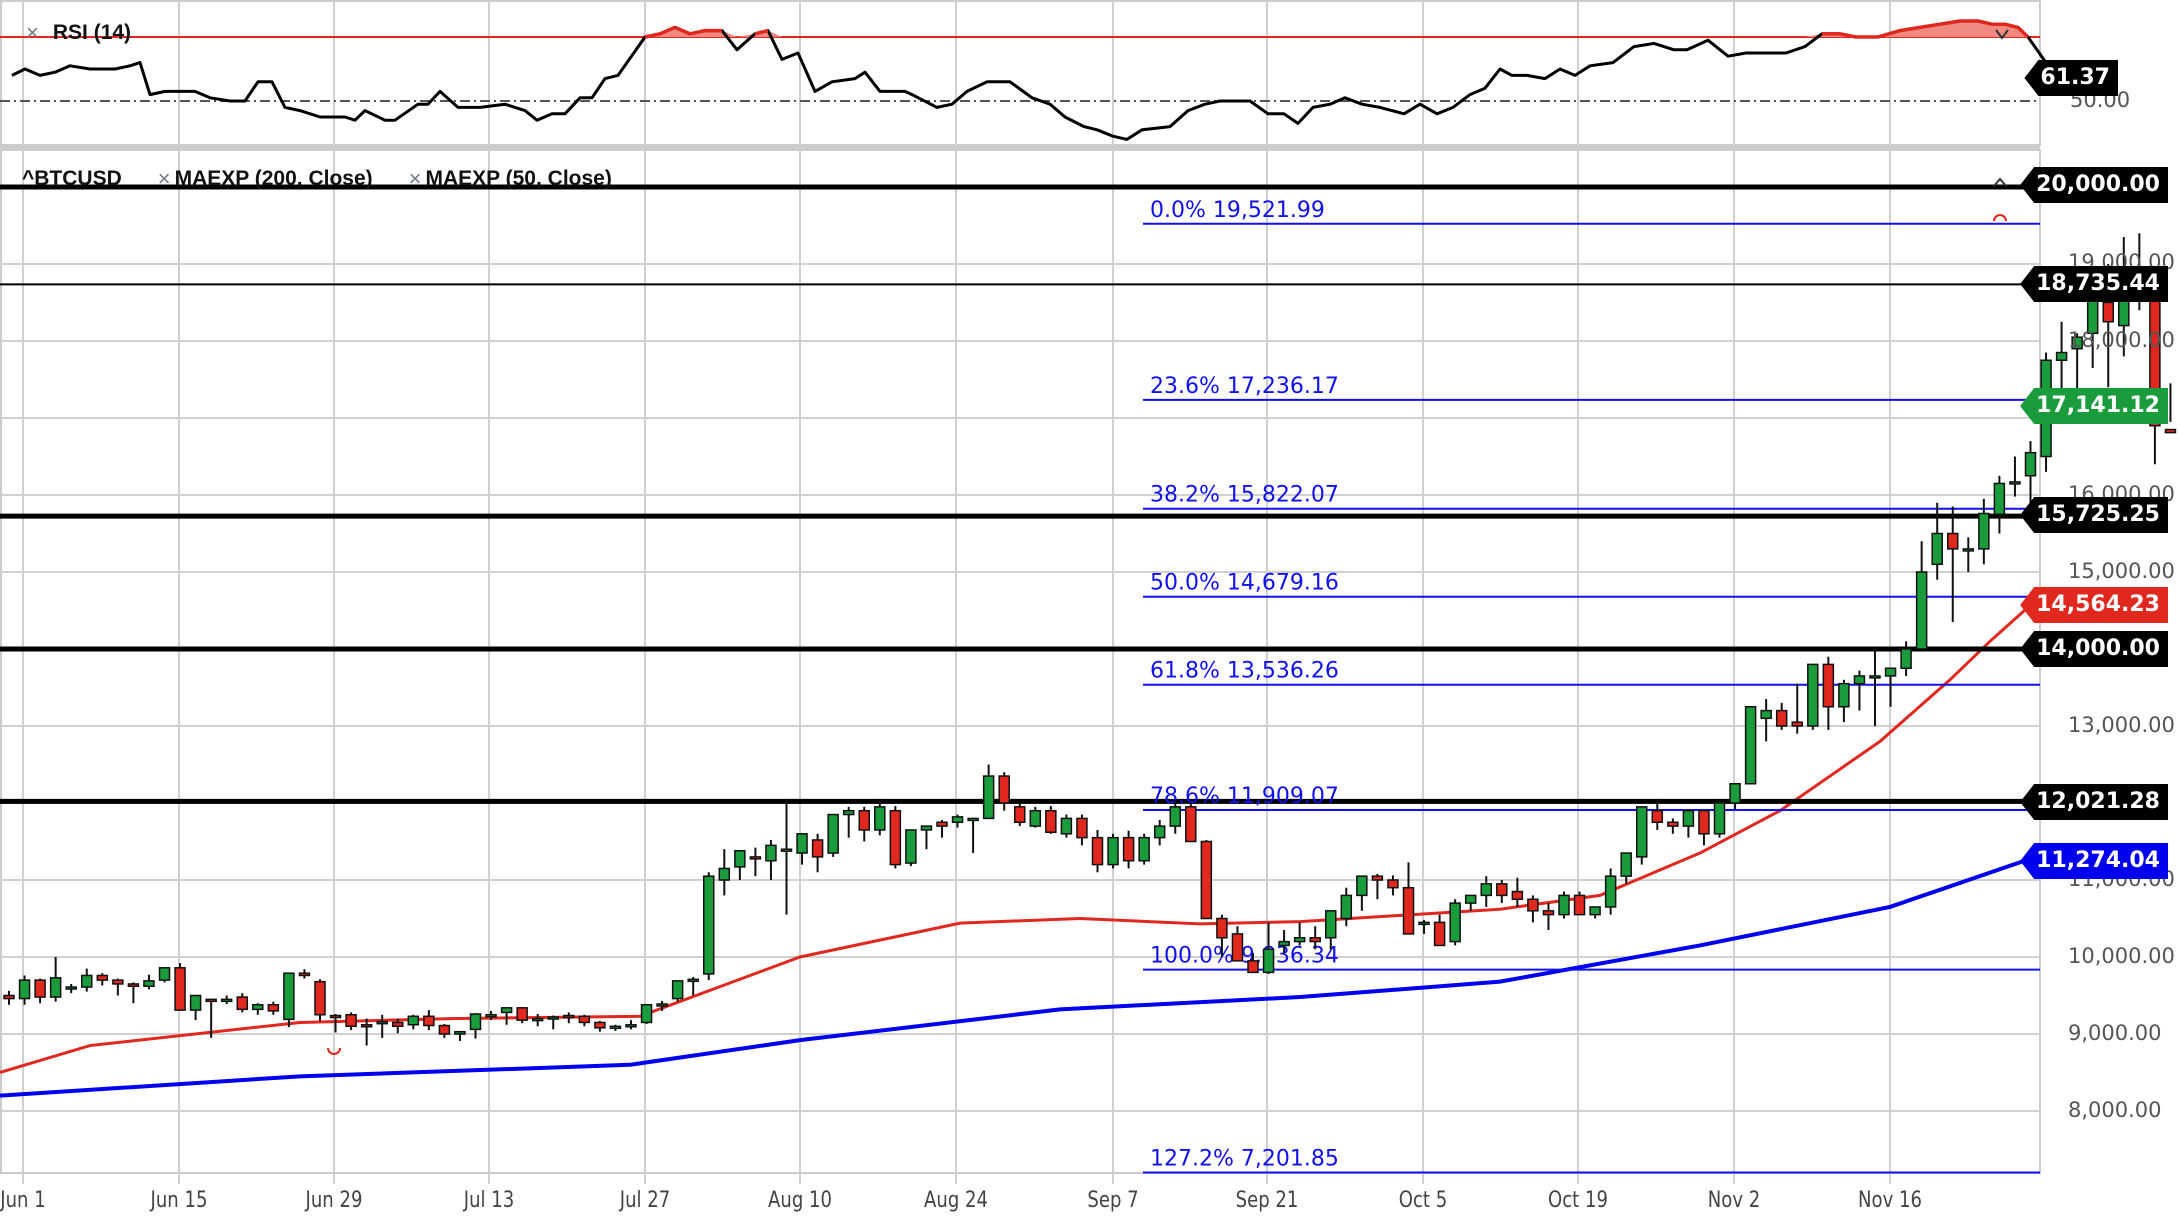 The height and width of the screenshot is (1229, 2178). I want to click on price-tick-18000: 18,000.00, so click(2121, 340).